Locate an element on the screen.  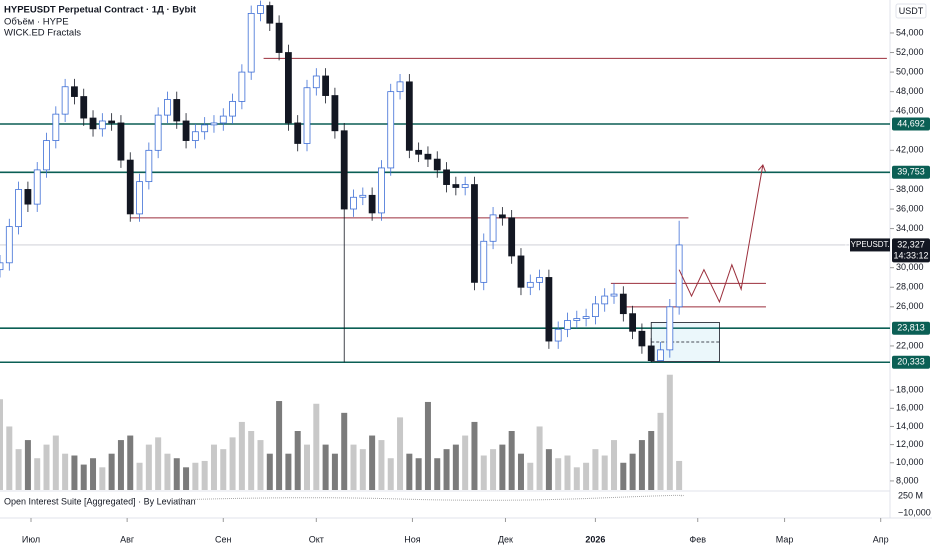
x-tick-label: Июл is located at coordinates (31, 539).